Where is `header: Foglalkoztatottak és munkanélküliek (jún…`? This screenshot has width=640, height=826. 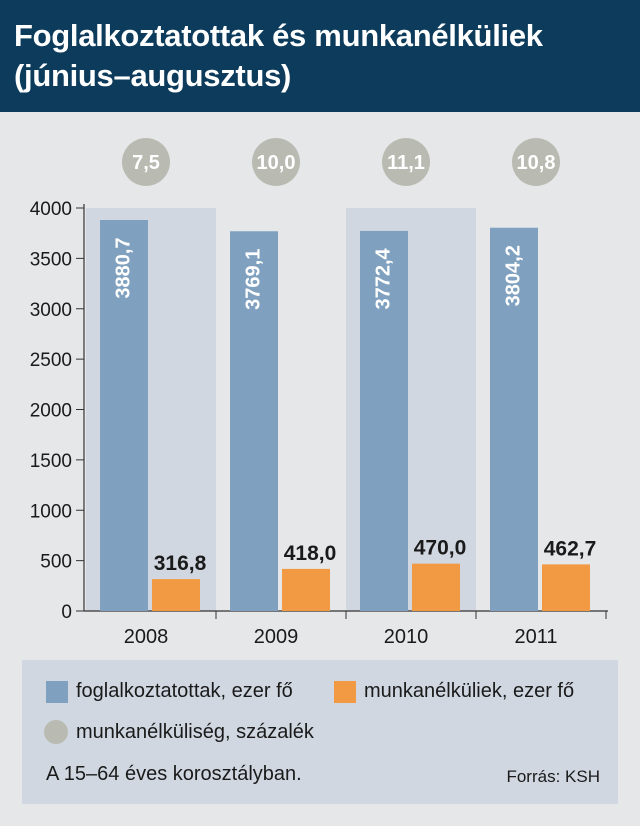
header: Foglalkoztatottak és munkanélküliek (jún… is located at coordinates (320, 56).